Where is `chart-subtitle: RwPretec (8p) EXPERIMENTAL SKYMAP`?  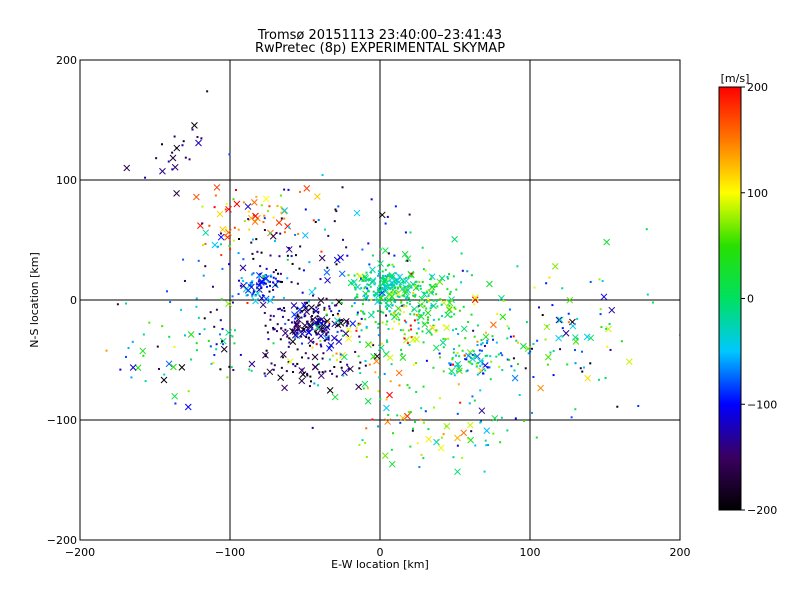 chart-subtitle: RwPretec (8p) EXPERIMENTAL SKYMAP is located at coordinates (380, 48).